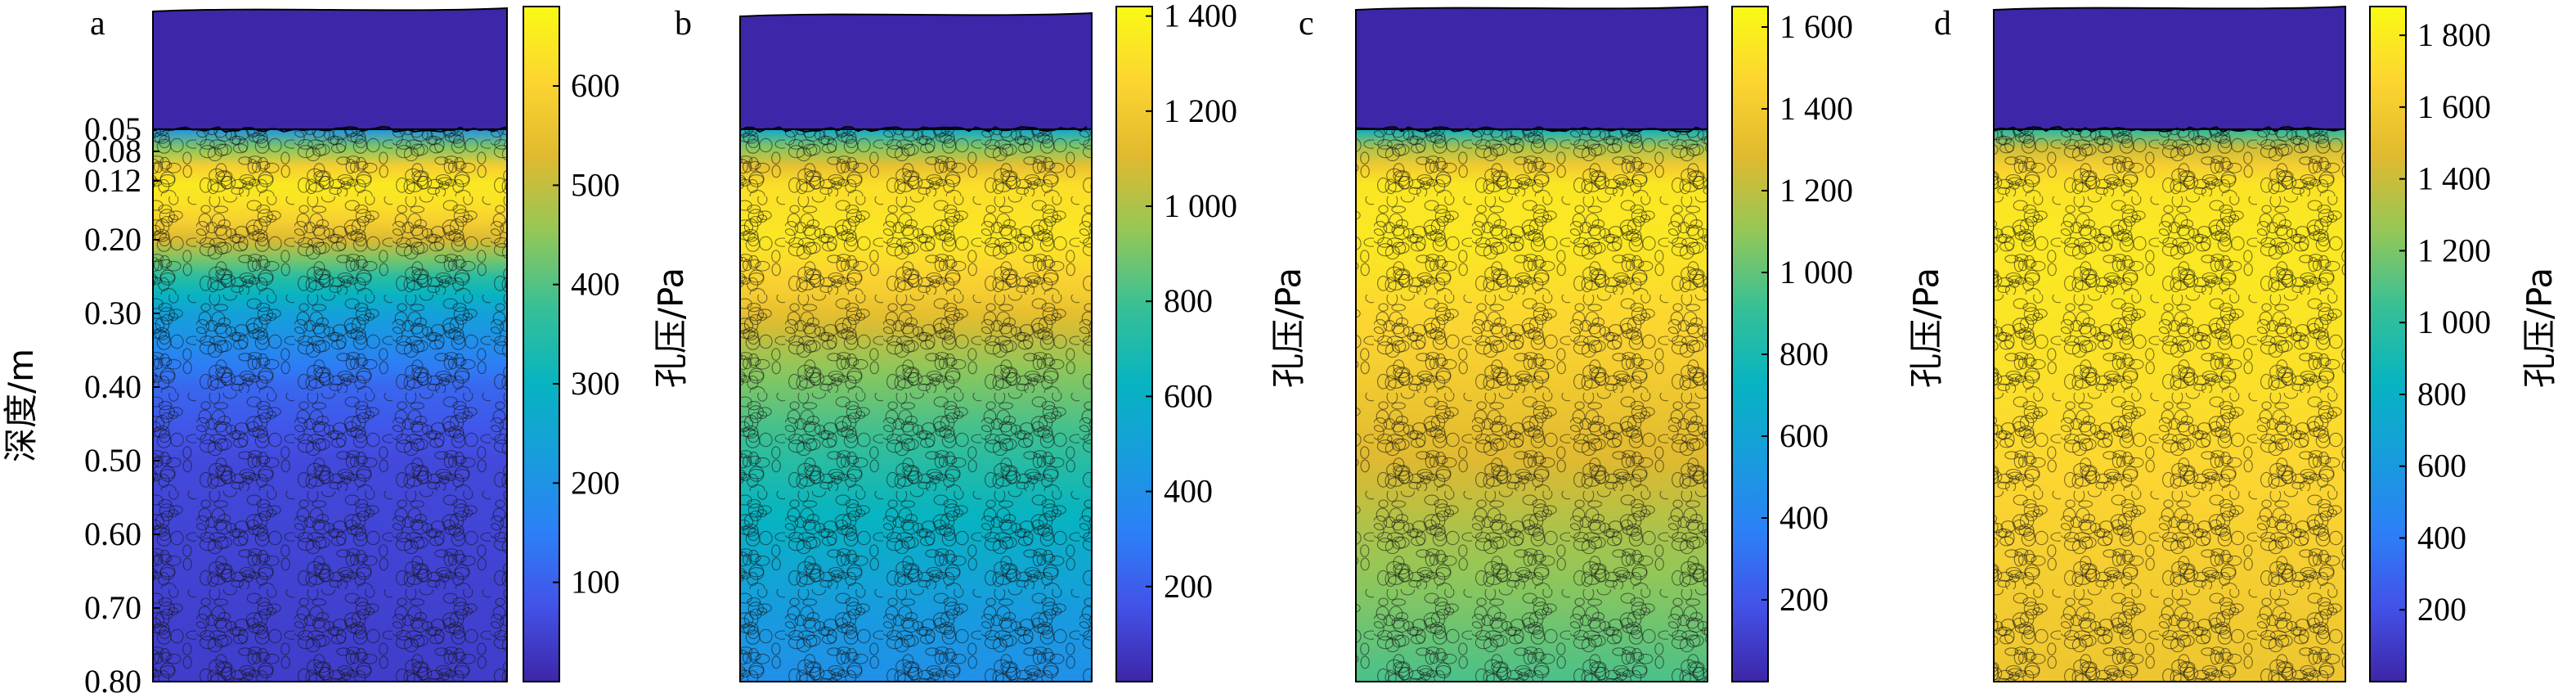  Describe the element at coordinates (21, 405) in the screenshot. I see `y-axis-label: 深度/m` at that location.